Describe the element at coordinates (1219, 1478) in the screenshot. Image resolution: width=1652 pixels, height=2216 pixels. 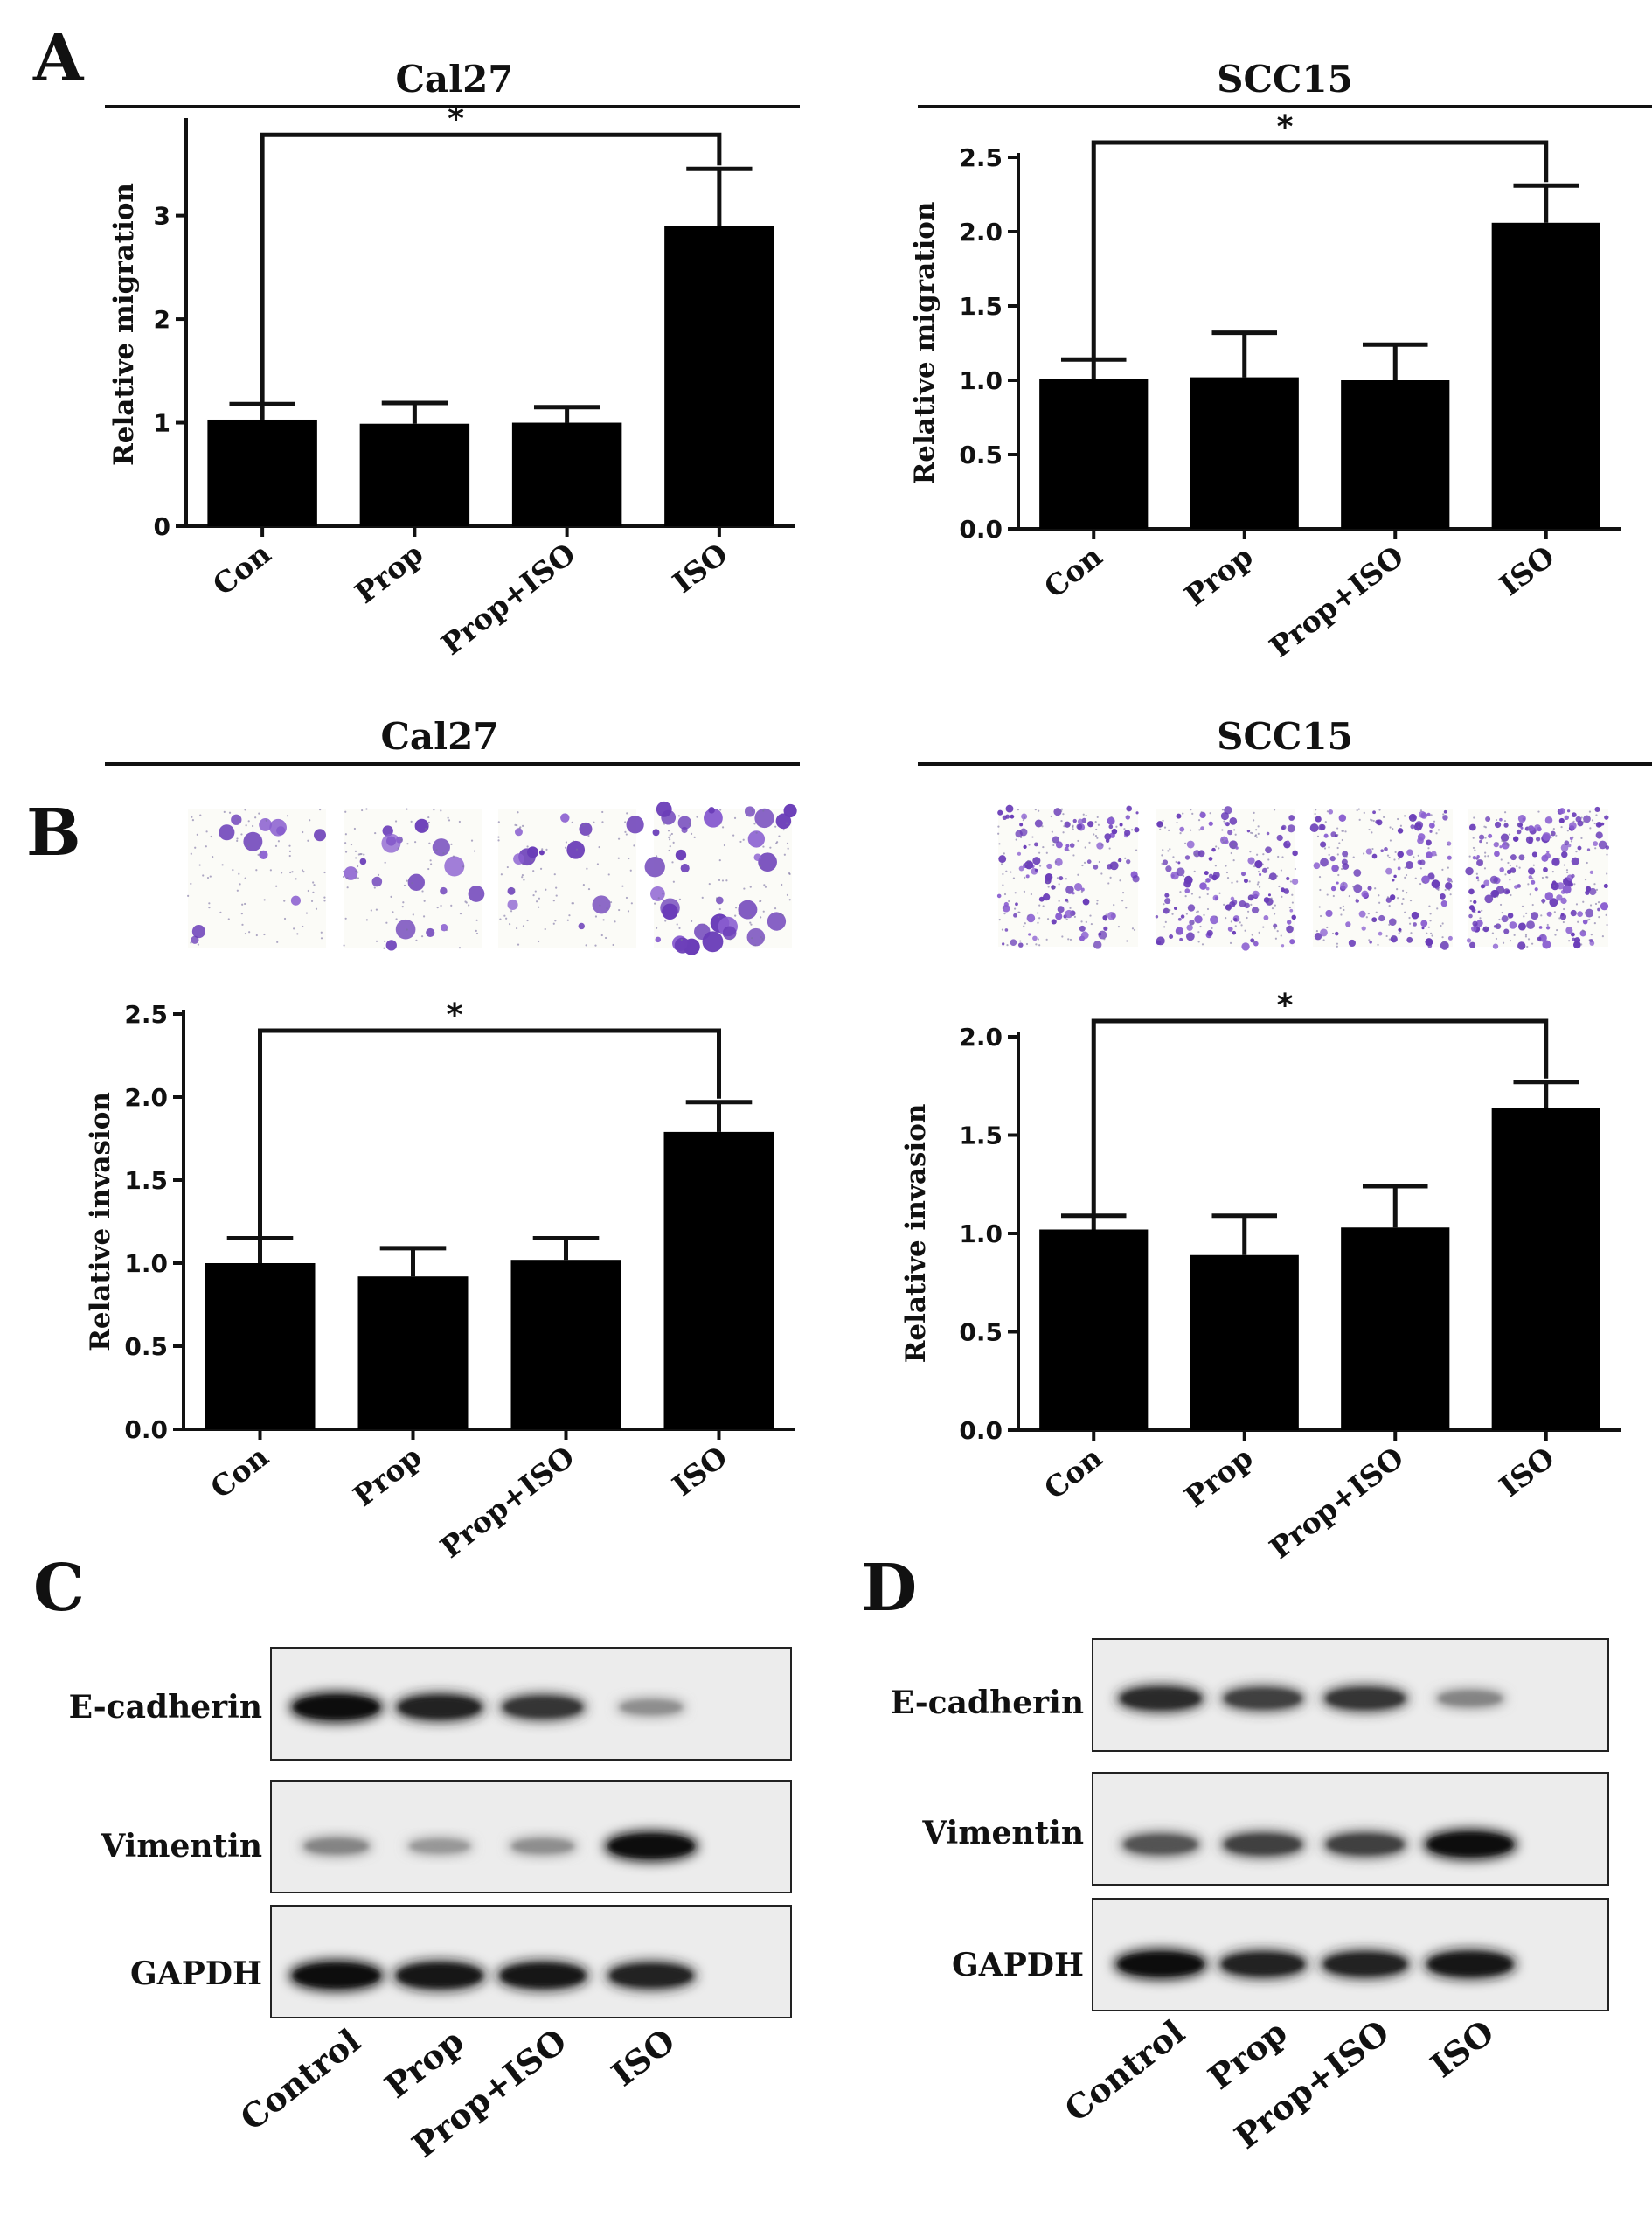
I see `category-label: Prop` at that location.